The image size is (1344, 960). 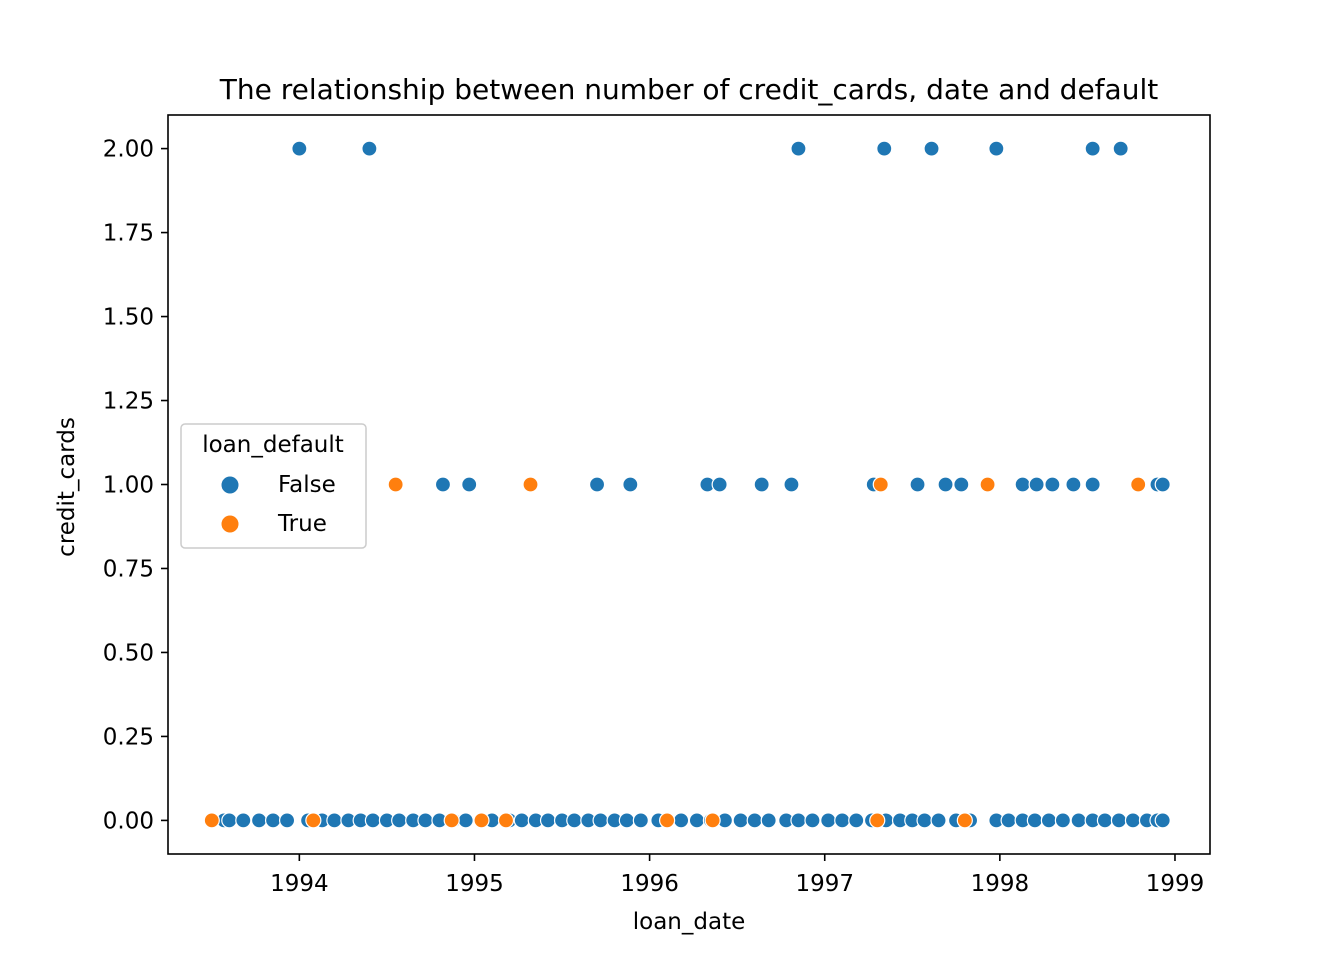 What do you see at coordinates (230, 524) in the screenshot?
I see `legend-marker-true` at bounding box center [230, 524].